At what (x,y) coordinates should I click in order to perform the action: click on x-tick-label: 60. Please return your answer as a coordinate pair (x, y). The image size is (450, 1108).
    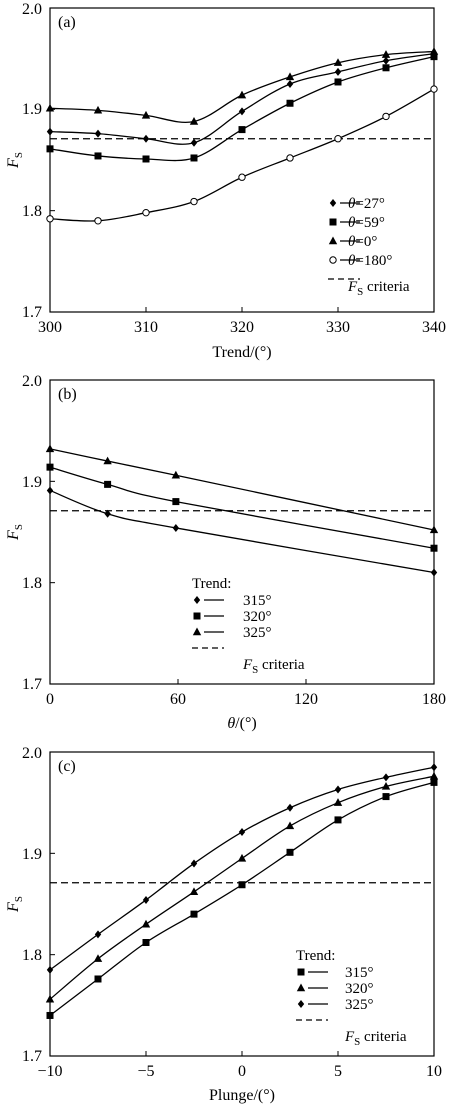
    Looking at the image, I should click on (178, 699).